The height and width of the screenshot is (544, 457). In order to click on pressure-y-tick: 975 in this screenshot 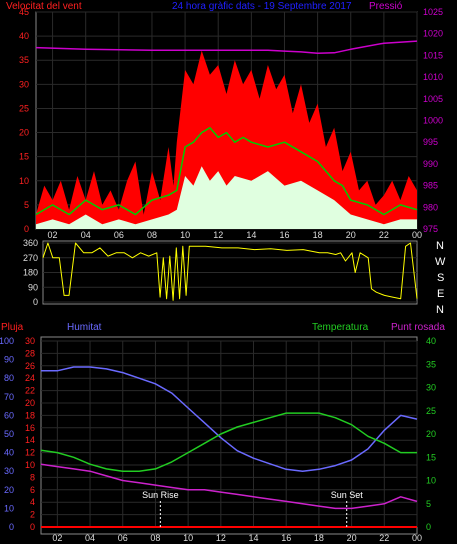, I will do `click(430, 229)`.